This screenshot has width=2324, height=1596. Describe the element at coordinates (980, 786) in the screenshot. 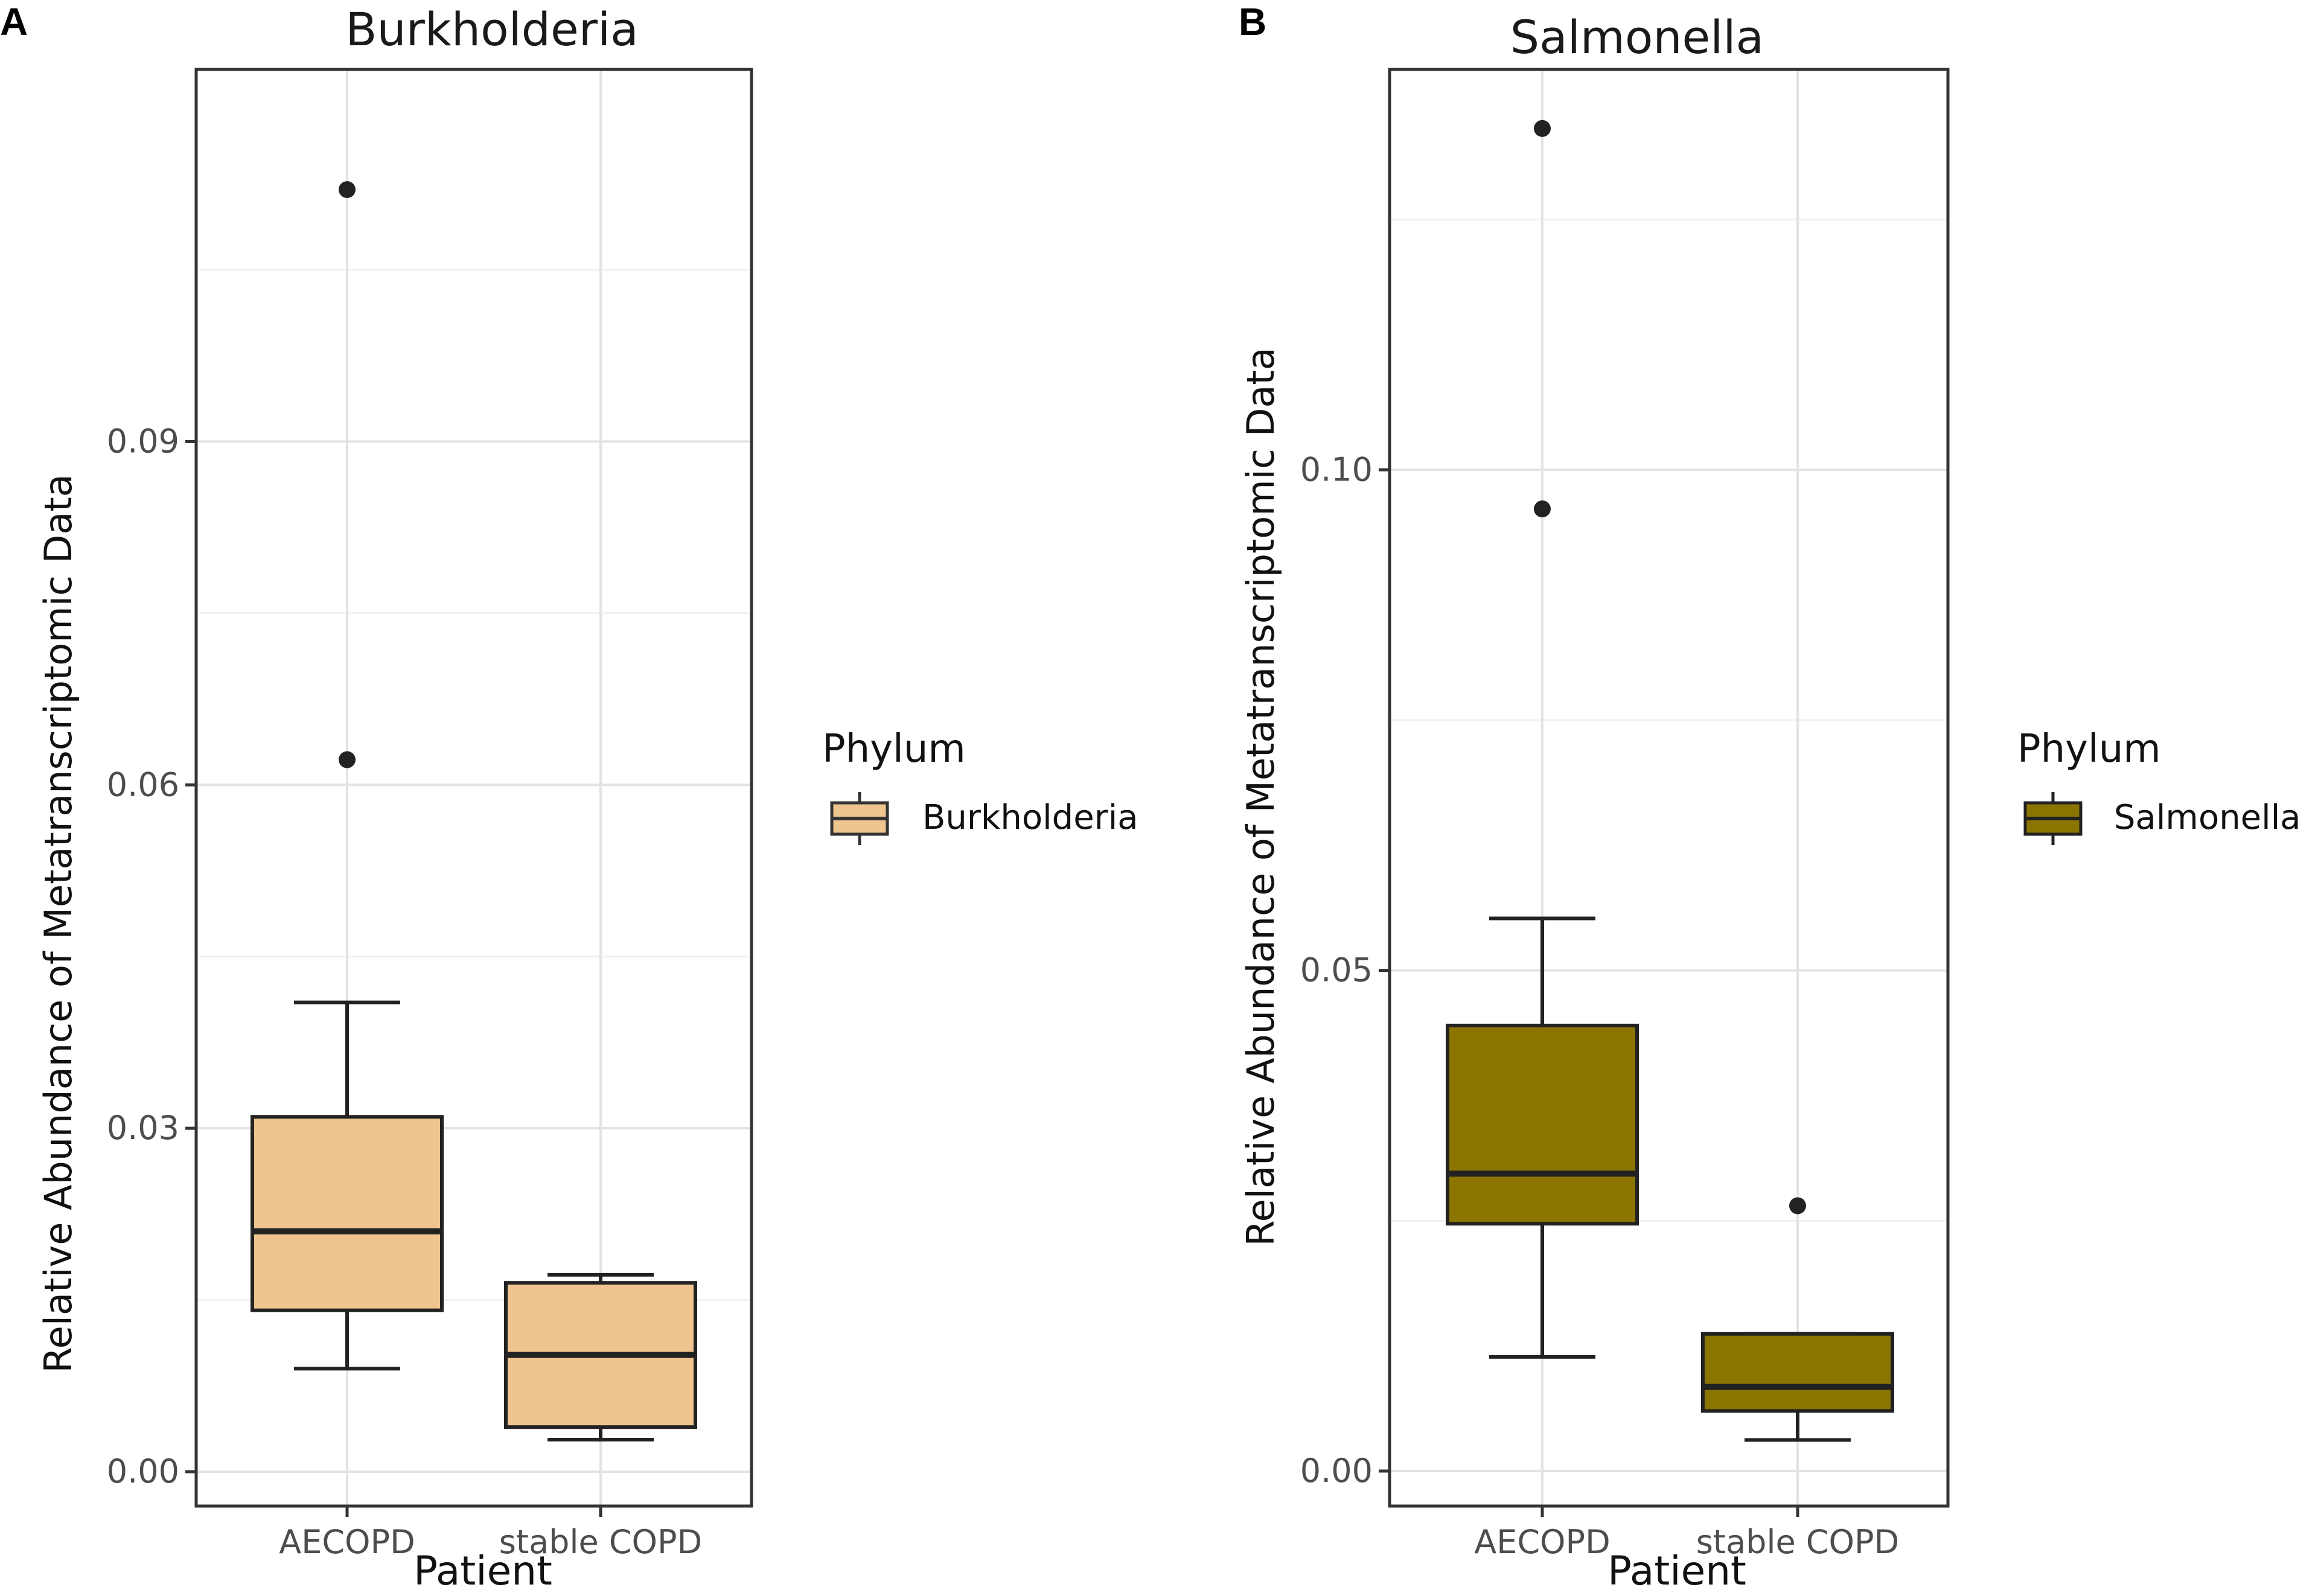

I see `legend-a: Phylum Burkholderia` at that location.